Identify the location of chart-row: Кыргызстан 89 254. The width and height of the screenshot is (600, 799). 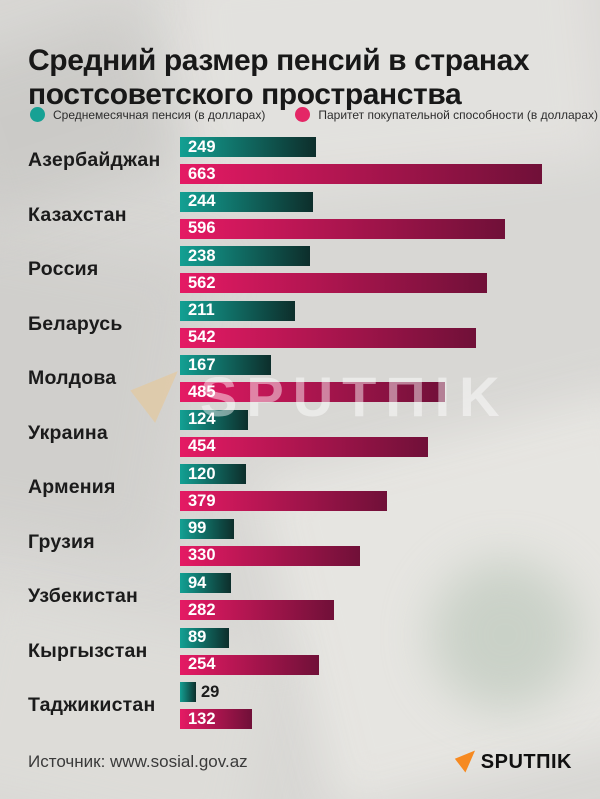
(314, 651).